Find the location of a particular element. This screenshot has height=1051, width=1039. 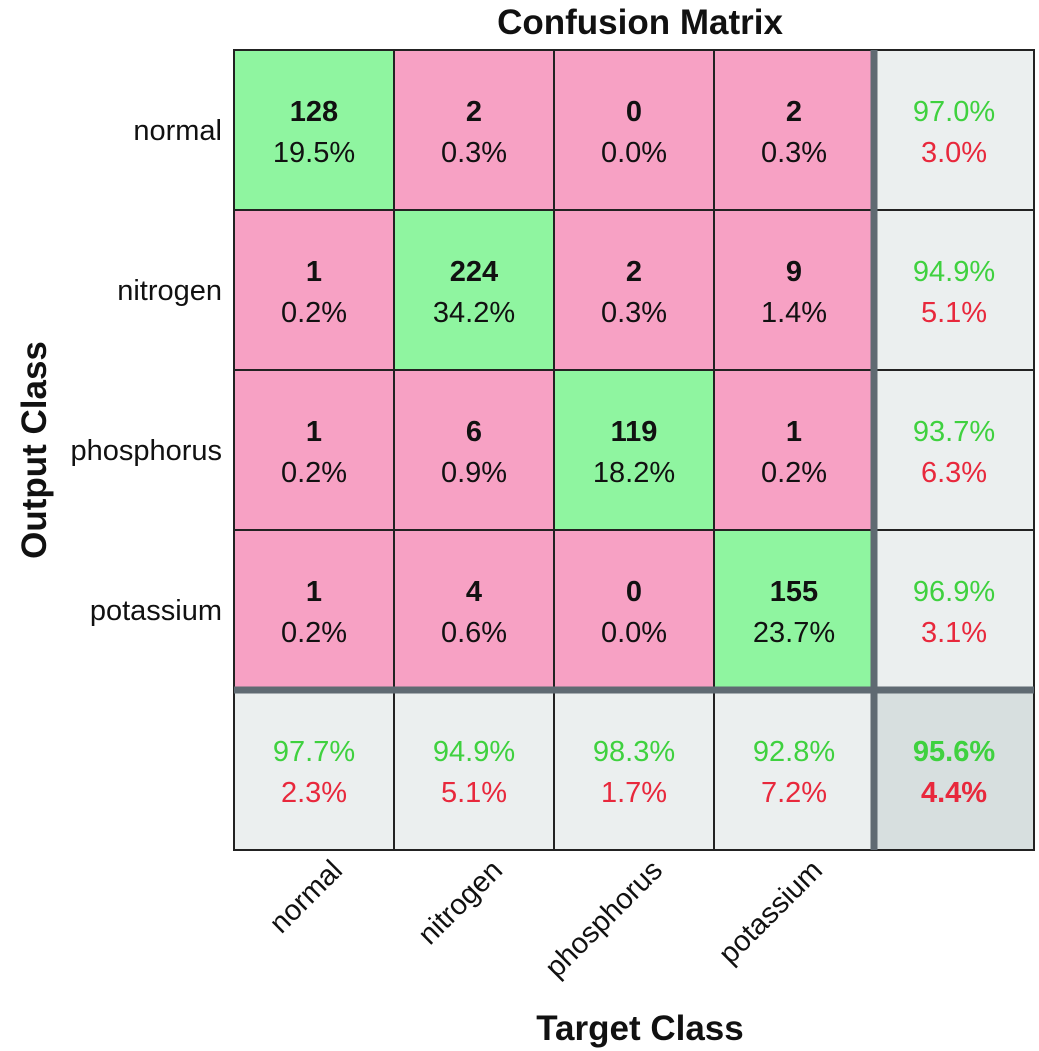

cell-count: 119 is located at coordinates (634, 432).